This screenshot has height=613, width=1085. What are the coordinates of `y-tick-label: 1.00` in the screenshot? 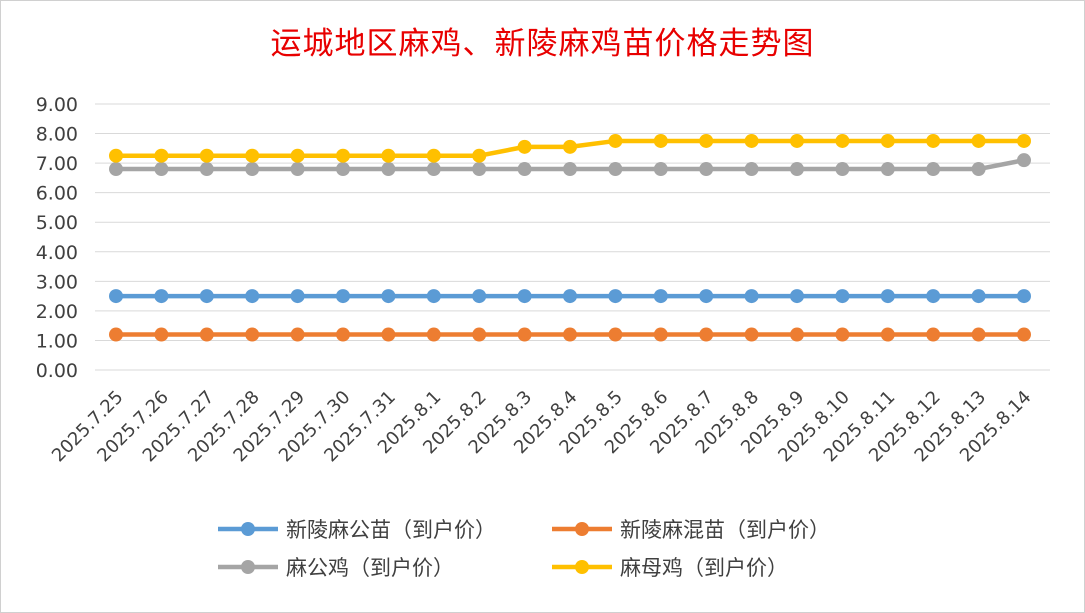 It's located at (57, 341).